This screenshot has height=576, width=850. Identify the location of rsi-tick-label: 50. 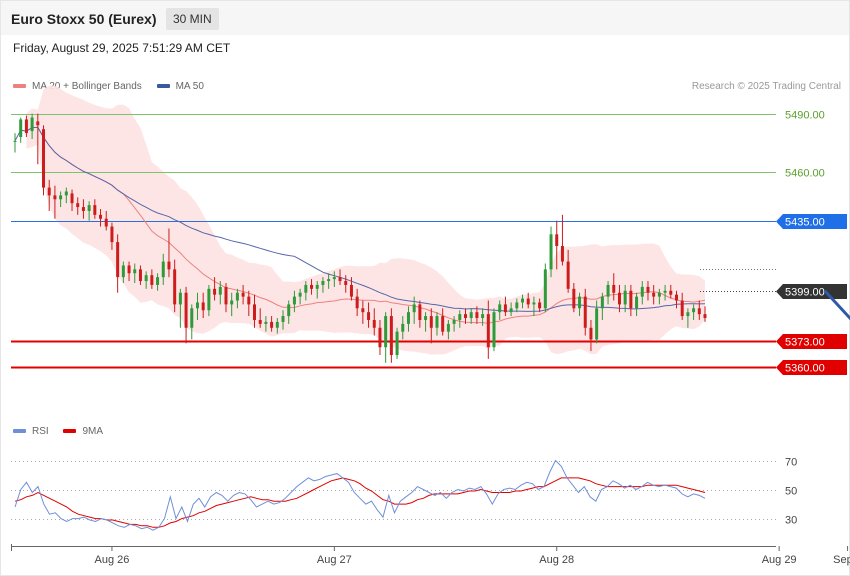
(791, 492).